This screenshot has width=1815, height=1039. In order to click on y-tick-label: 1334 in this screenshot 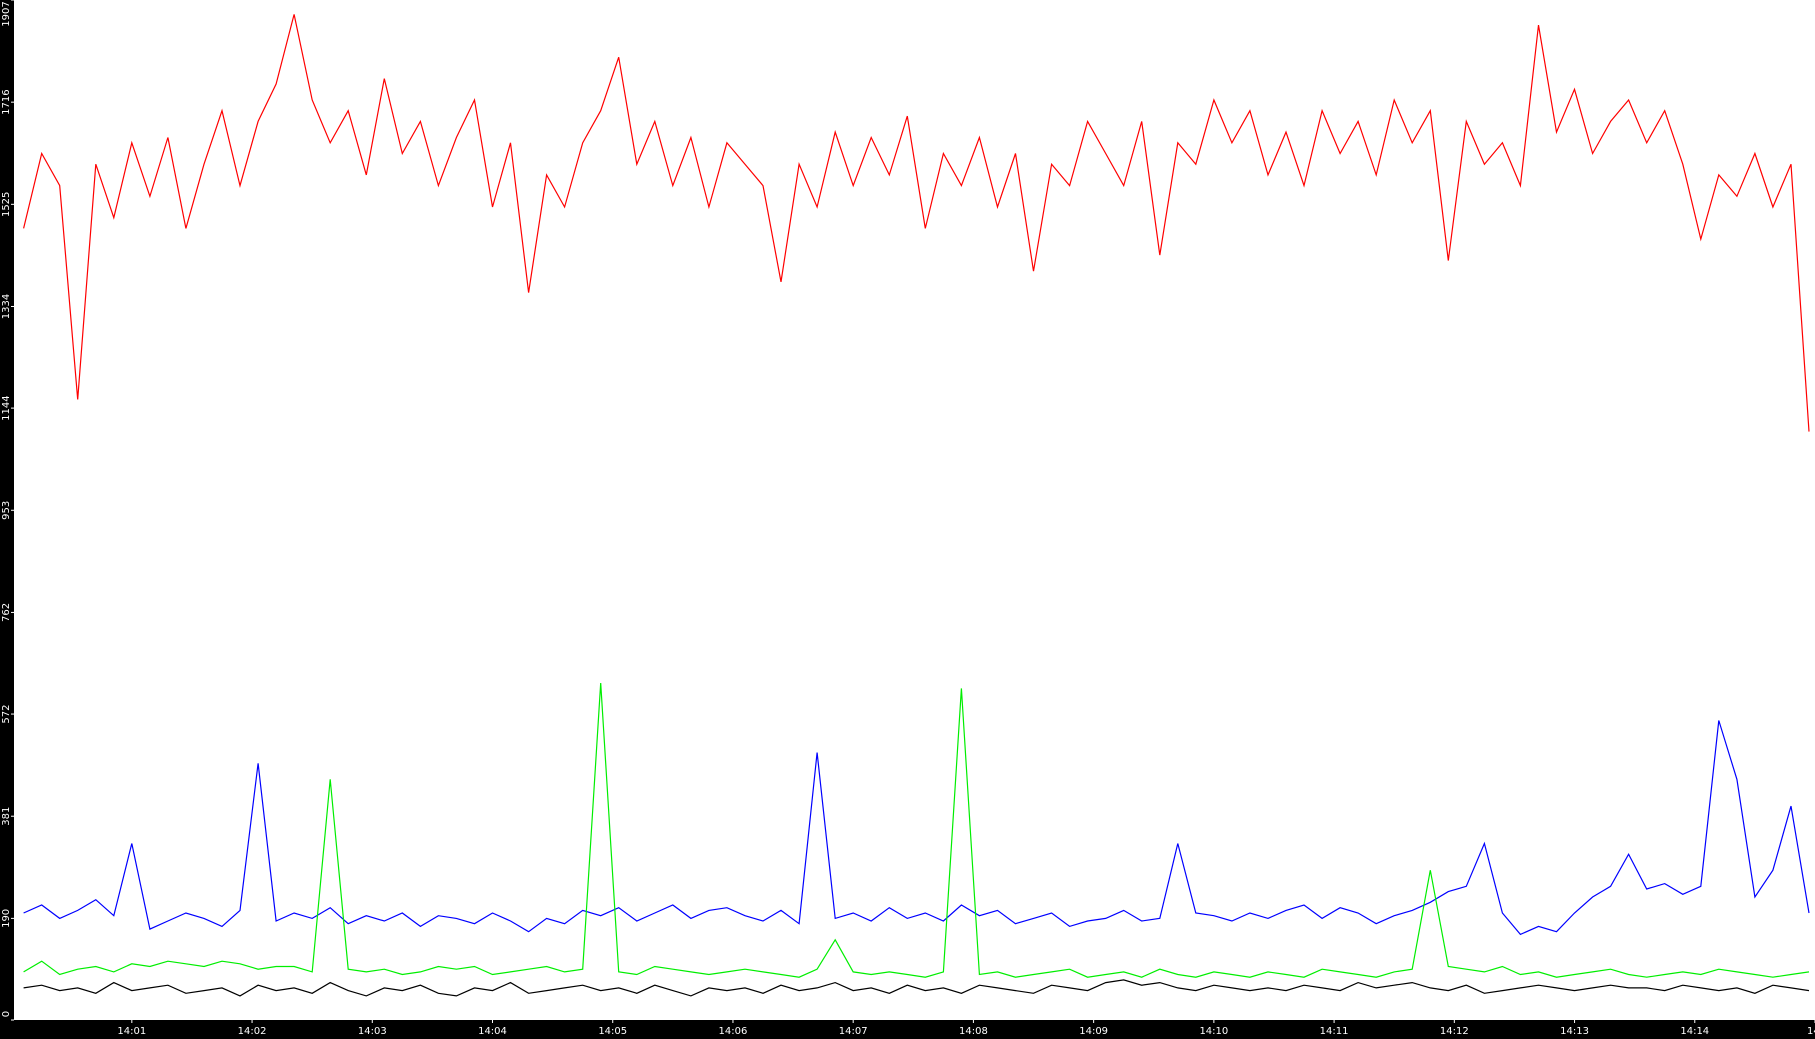, I will do `click(6, 306)`.